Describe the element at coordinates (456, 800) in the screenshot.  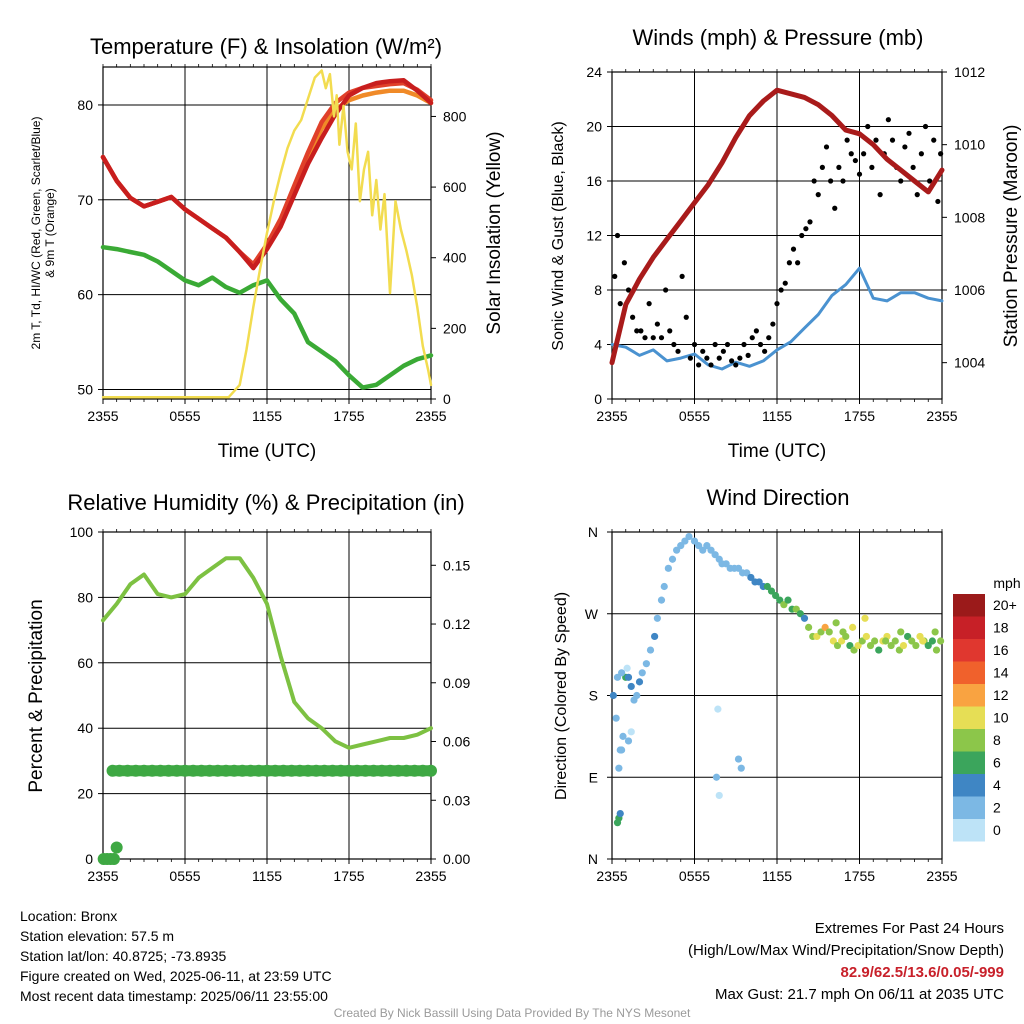
I see `y2-tick-label: 0.03` at that location.